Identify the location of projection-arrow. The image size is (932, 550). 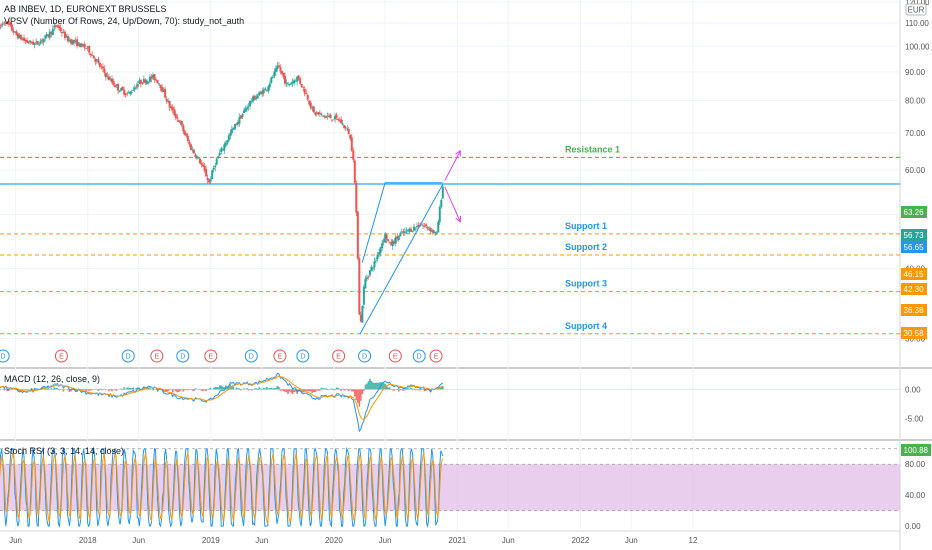
(452, 165).